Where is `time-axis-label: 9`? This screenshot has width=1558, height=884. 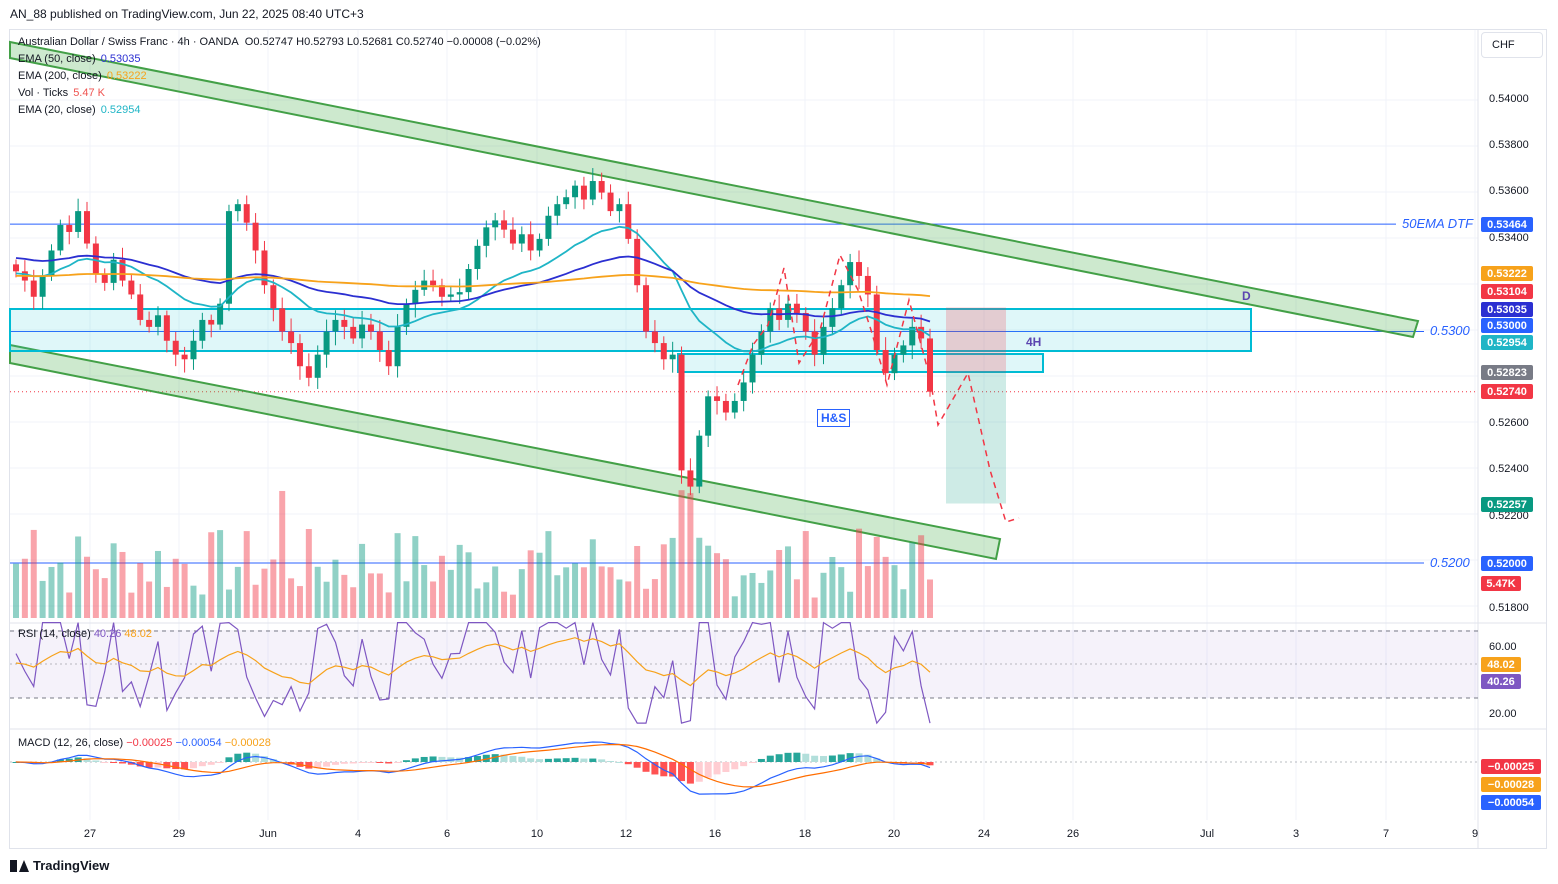 time-axis-label: 9 is located at coordinates (1475, 834).